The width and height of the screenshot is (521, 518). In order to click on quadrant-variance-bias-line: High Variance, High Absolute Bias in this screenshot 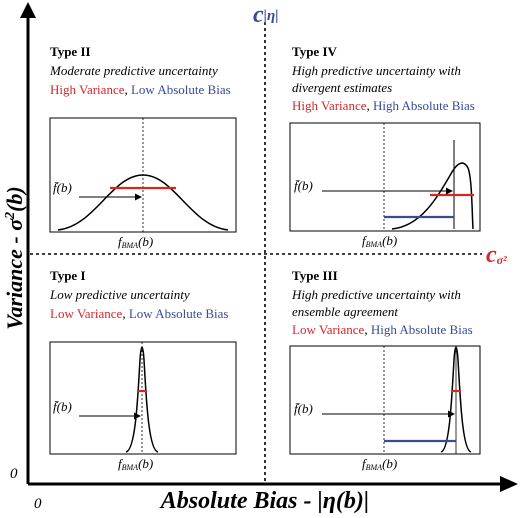, I will do `click(383, 105)`.